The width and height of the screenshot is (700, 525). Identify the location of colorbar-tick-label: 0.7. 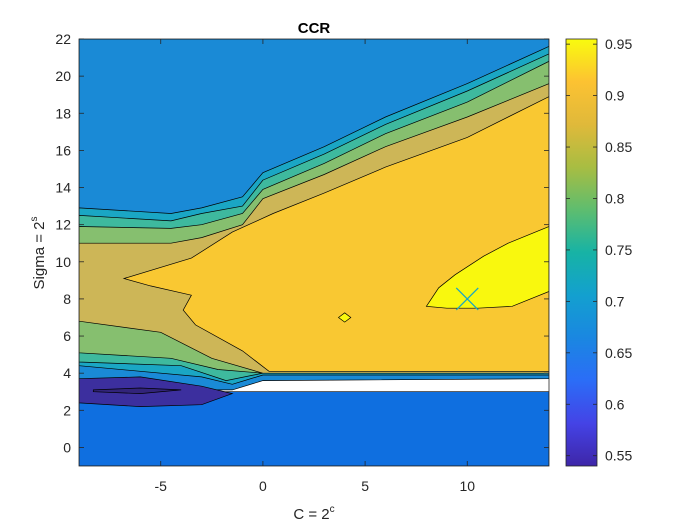
(615, 301).